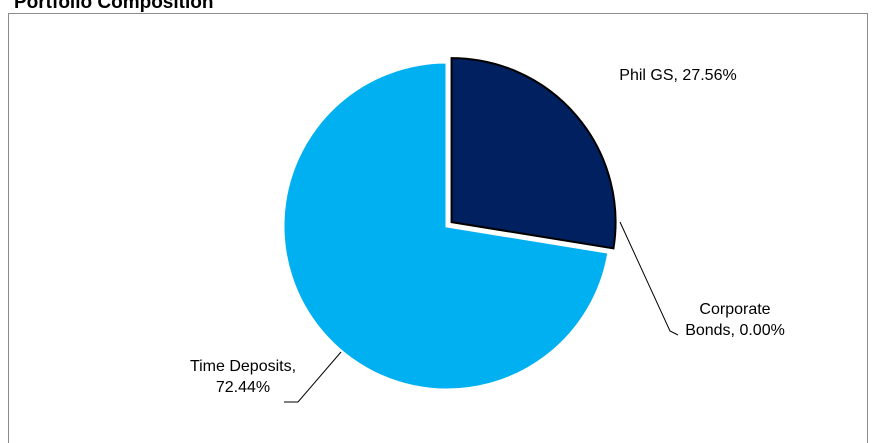  Describe the element at coordinates (677, 75) in the screenshot. I see `slice-label-phil-gs: Phil GS, 27.56%` at that location.